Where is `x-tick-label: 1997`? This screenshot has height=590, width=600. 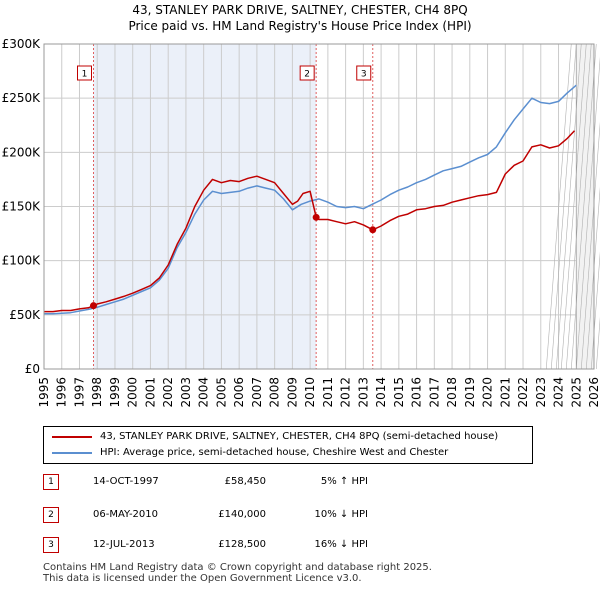 x-tick-label: 1997 is located at coordinates (79, 392).